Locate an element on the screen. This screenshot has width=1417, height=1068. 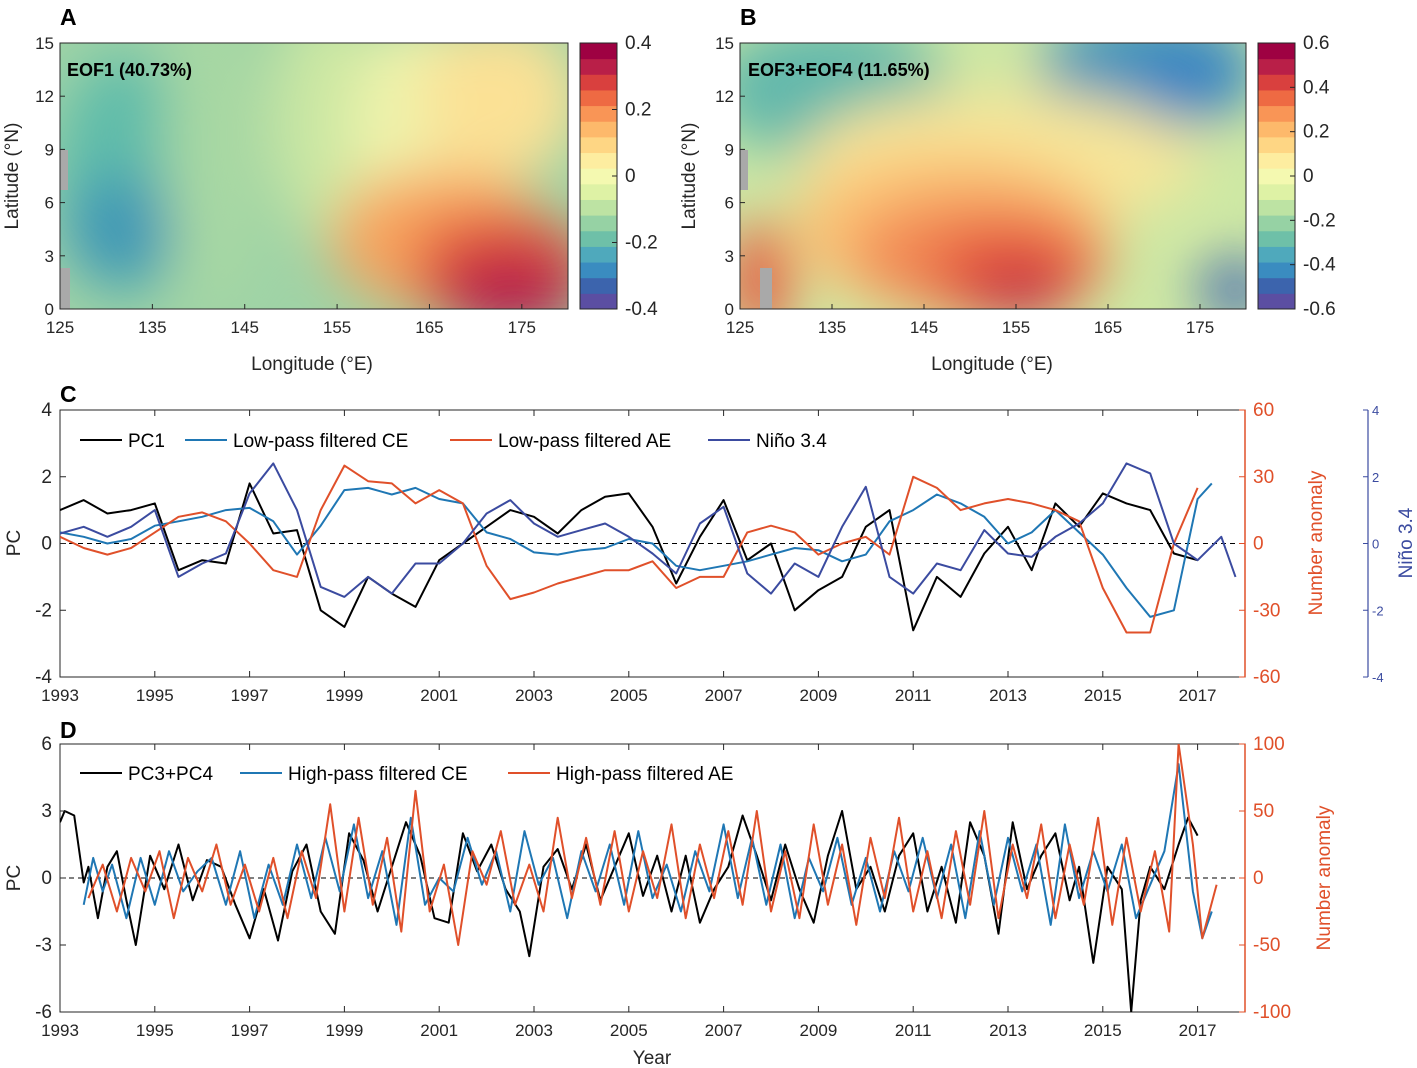
panel-b-ytick-label: 6 is located at coordinates (729, 203).